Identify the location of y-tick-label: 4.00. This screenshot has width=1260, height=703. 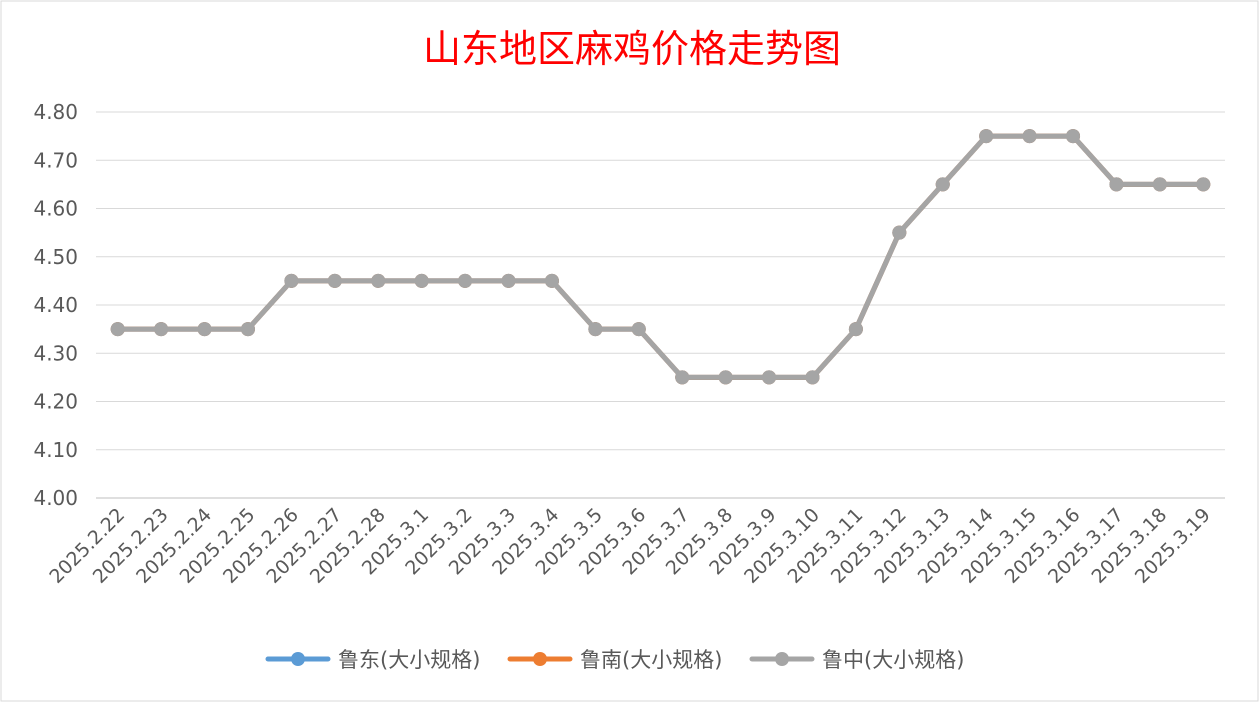
(55, 498).